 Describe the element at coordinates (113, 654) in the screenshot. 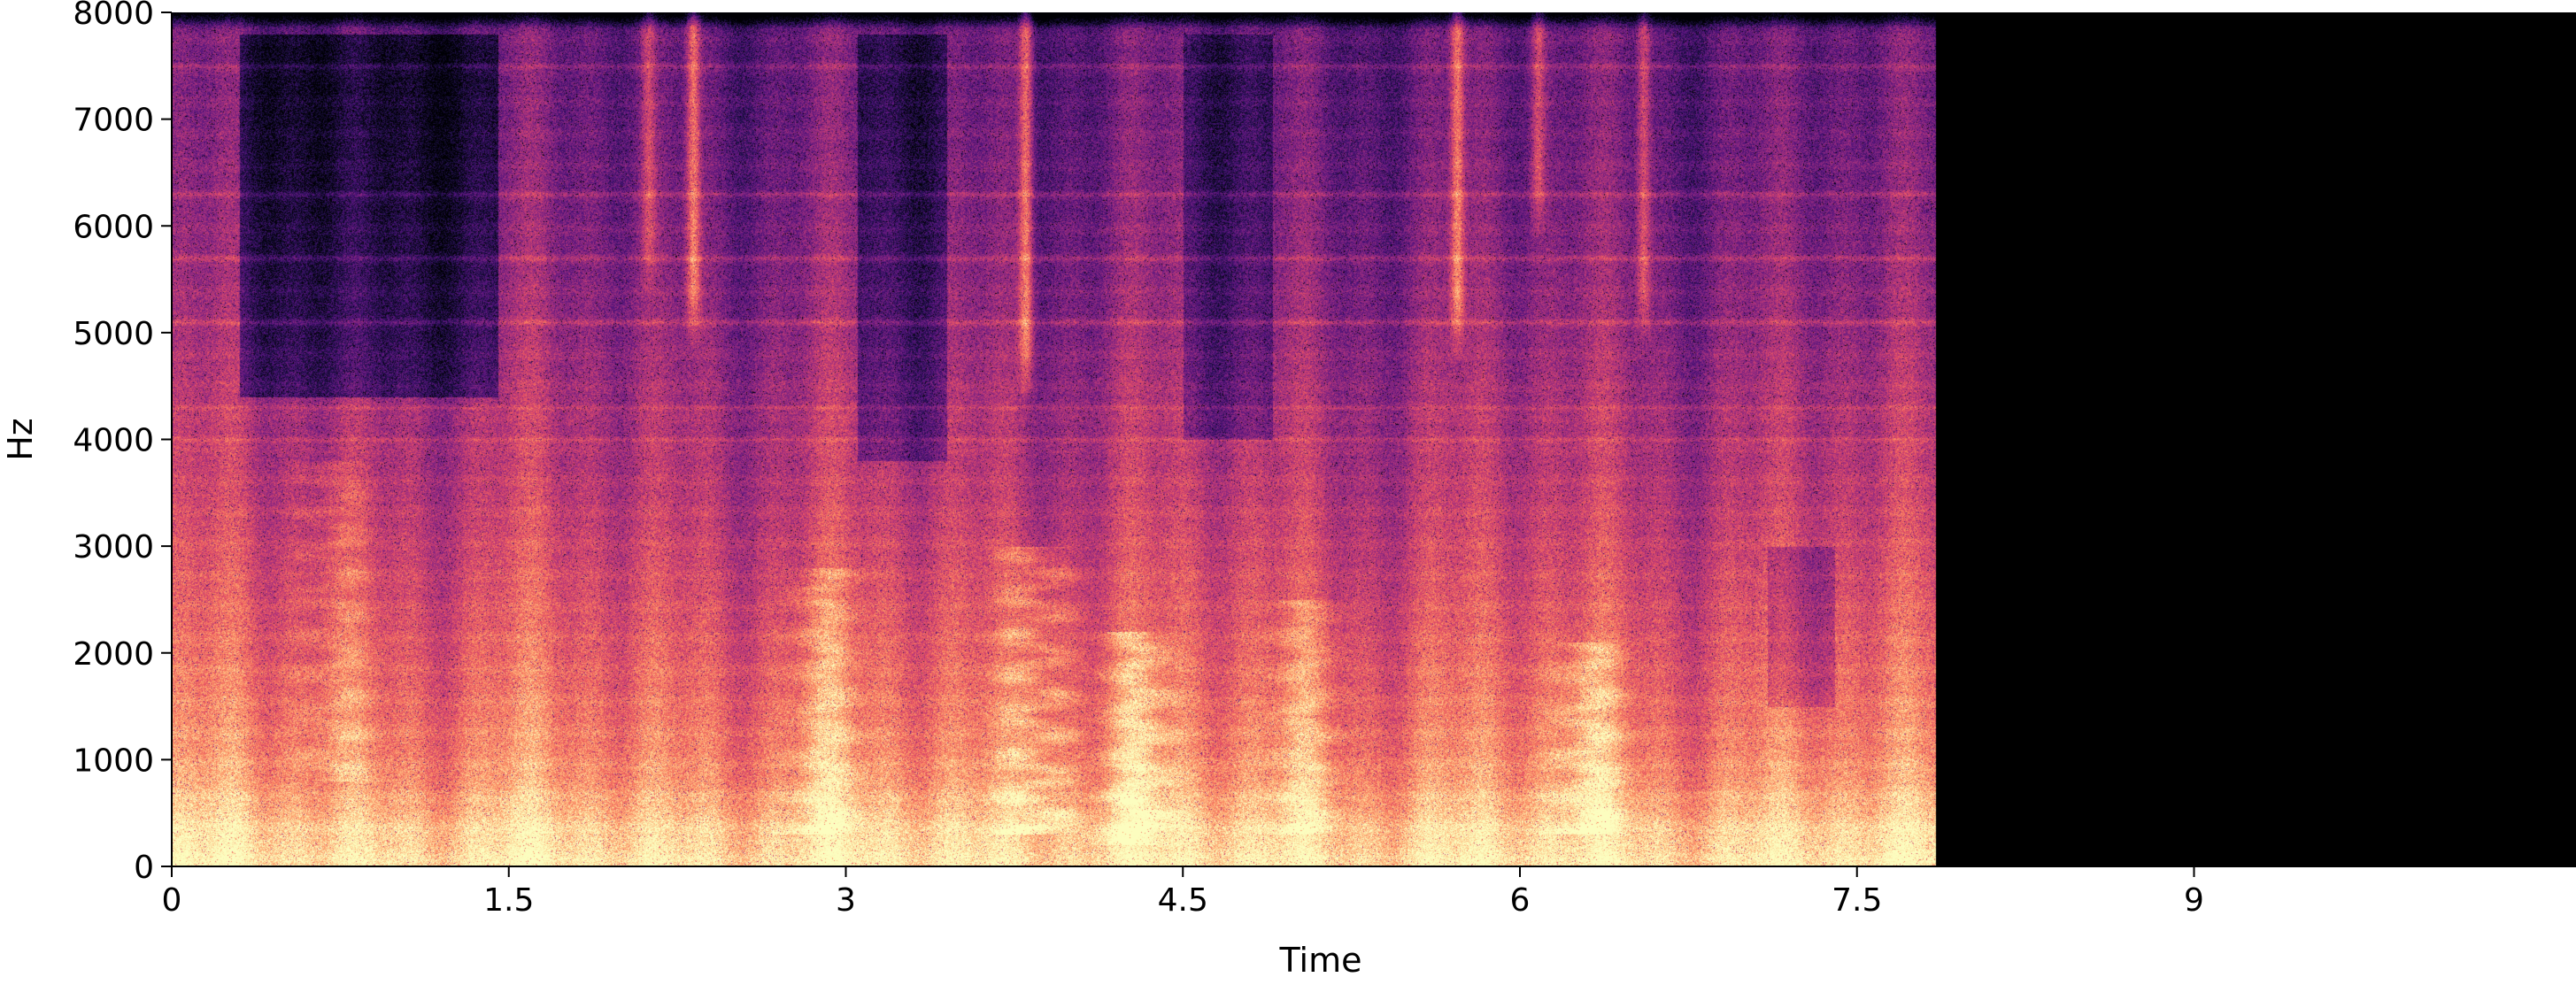

I see `y-tick-label: 2000` at that location.